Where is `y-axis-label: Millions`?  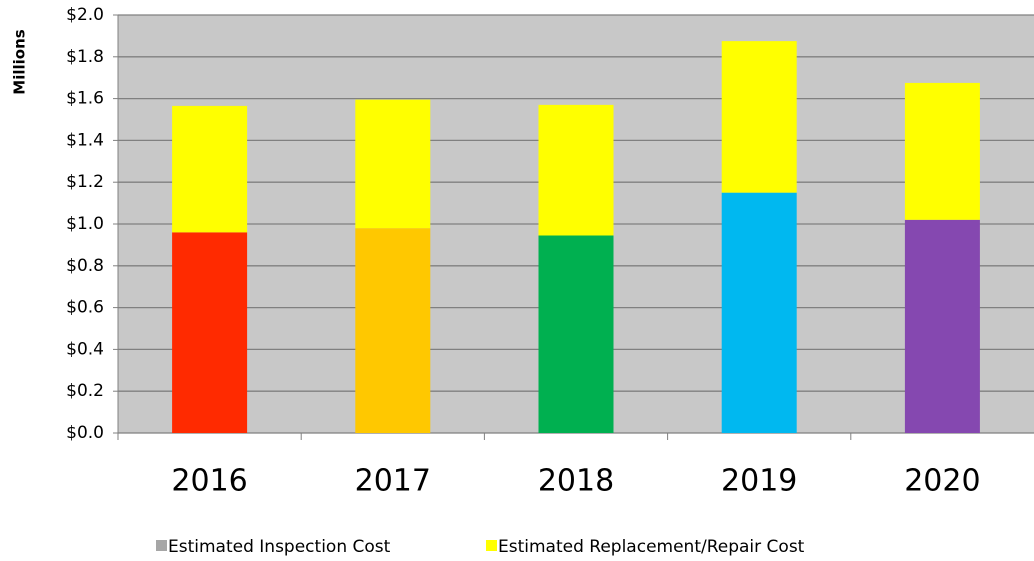 y-axis-label: Millions is located at coordinates (20, 61).